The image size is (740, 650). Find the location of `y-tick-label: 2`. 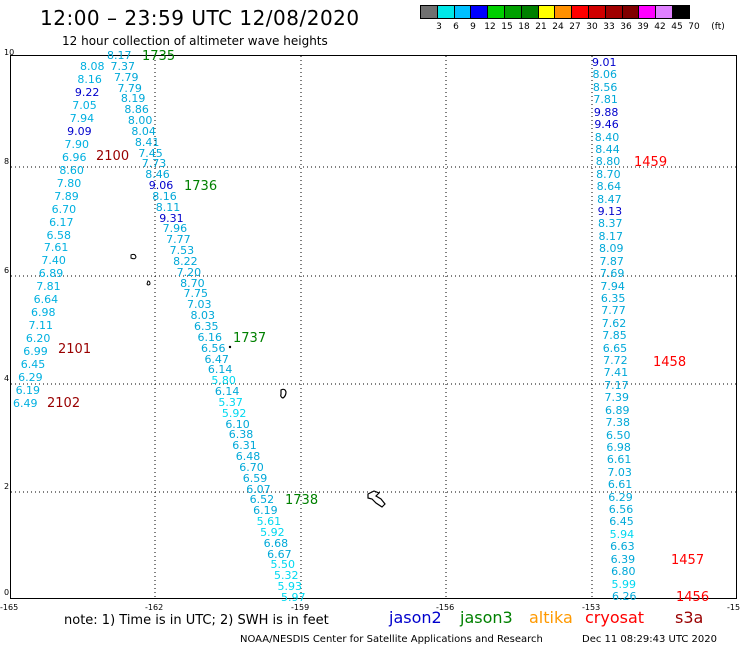

y-tick-label: 2 is located at coordinates (7, 486).